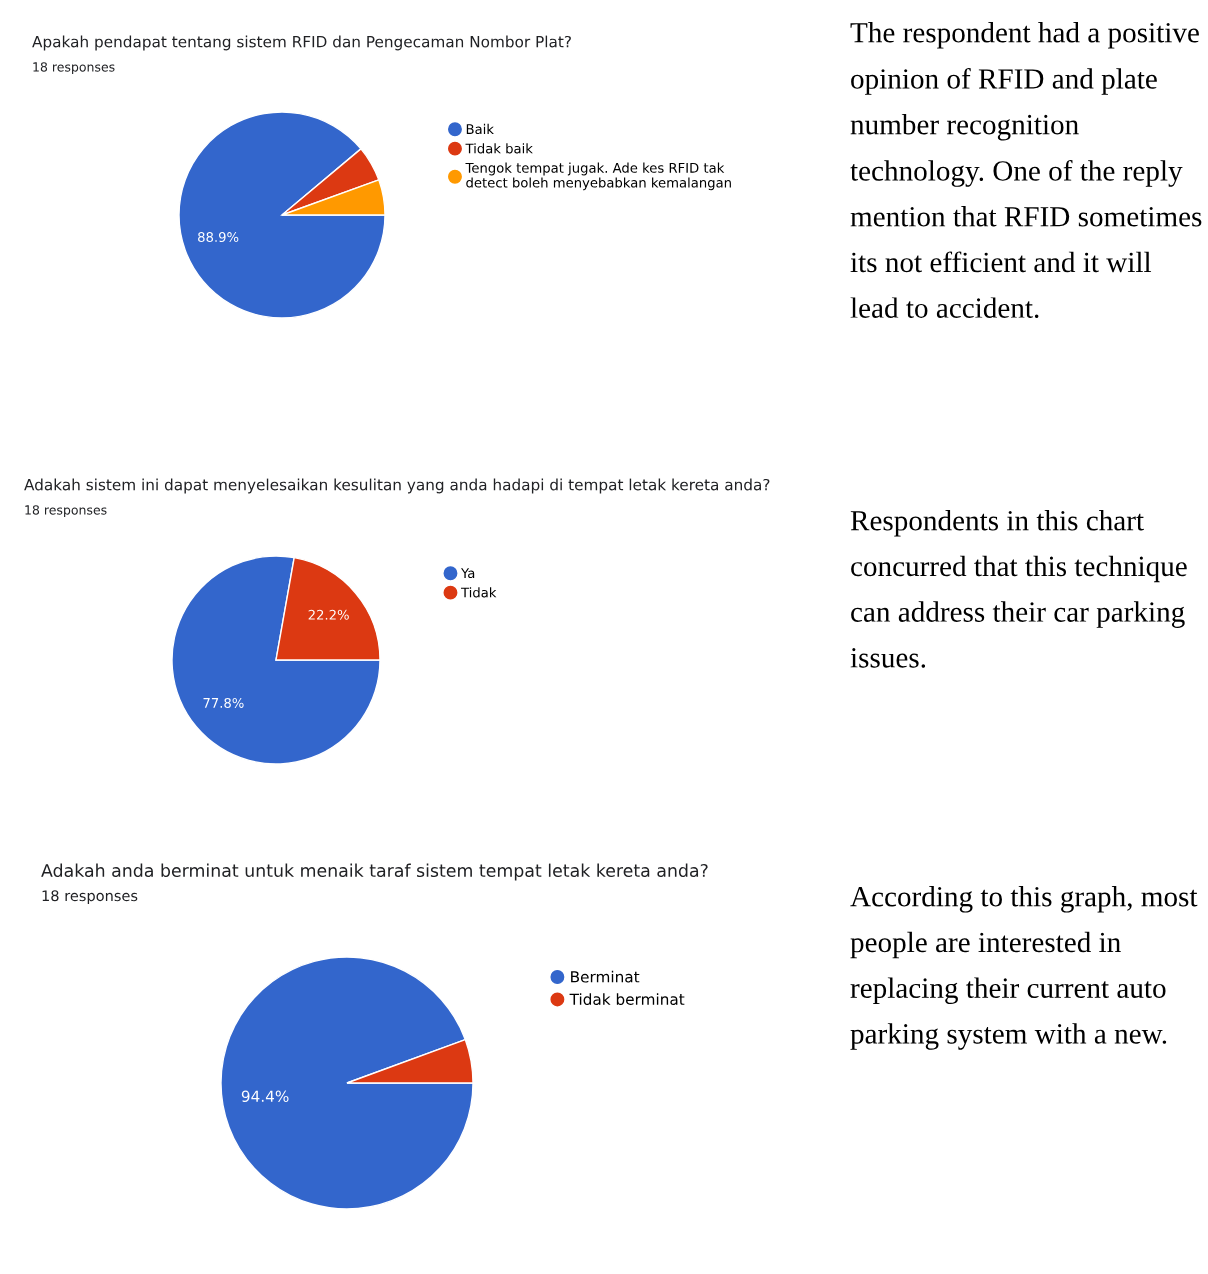 The image size is (1208, 1274). I want to click on legend-label: Tidak baik, so click(499, 148).